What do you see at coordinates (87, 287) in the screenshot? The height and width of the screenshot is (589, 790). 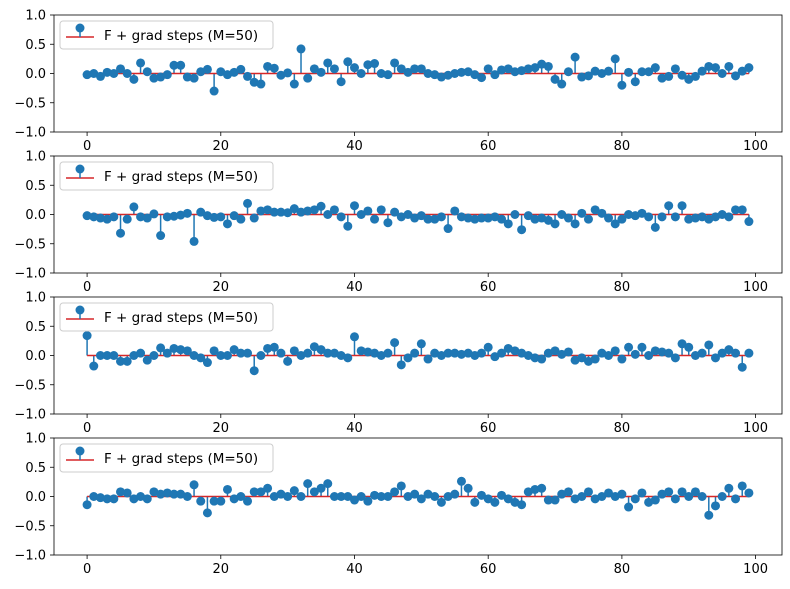 I see `x-tick-label: 0` at bounding box center [87, 287].